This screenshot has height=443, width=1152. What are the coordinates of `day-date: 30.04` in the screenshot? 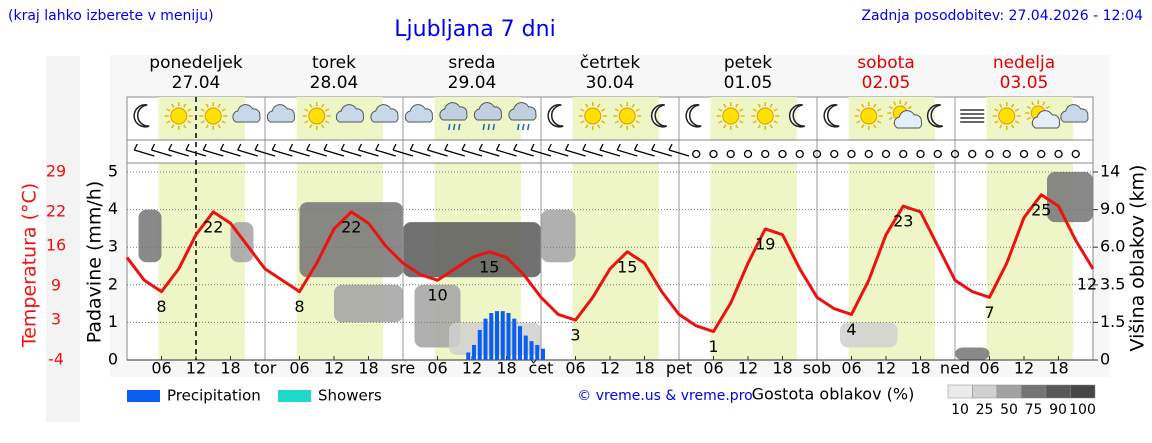 It's located at (610, 83).